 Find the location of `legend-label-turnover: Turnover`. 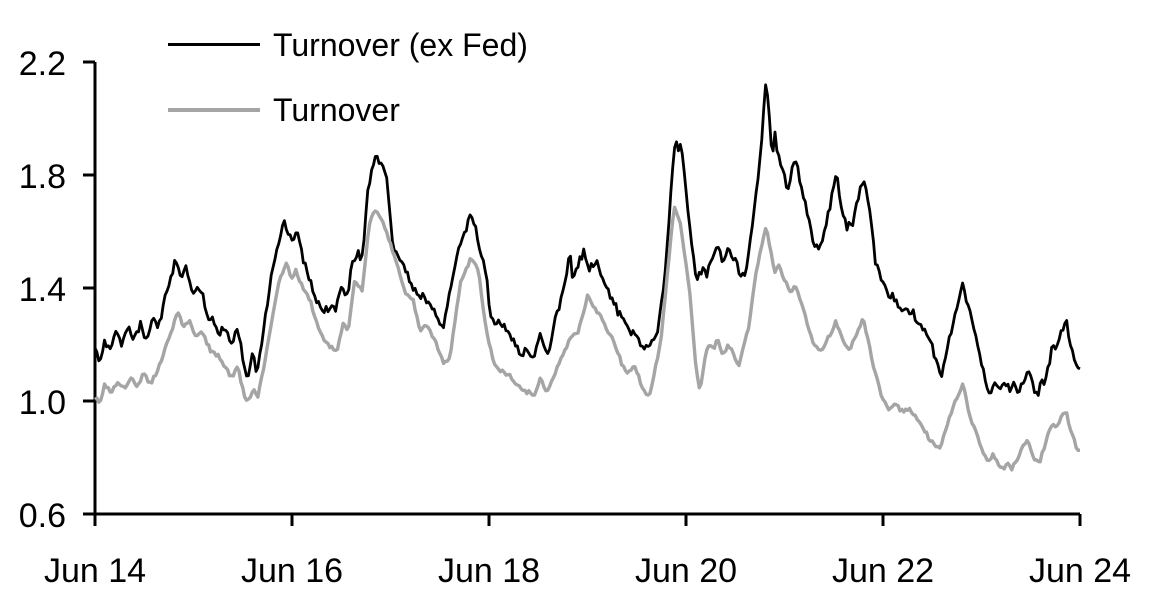

legend-label-turnover: Turnover is located at coordinates (336, 109).